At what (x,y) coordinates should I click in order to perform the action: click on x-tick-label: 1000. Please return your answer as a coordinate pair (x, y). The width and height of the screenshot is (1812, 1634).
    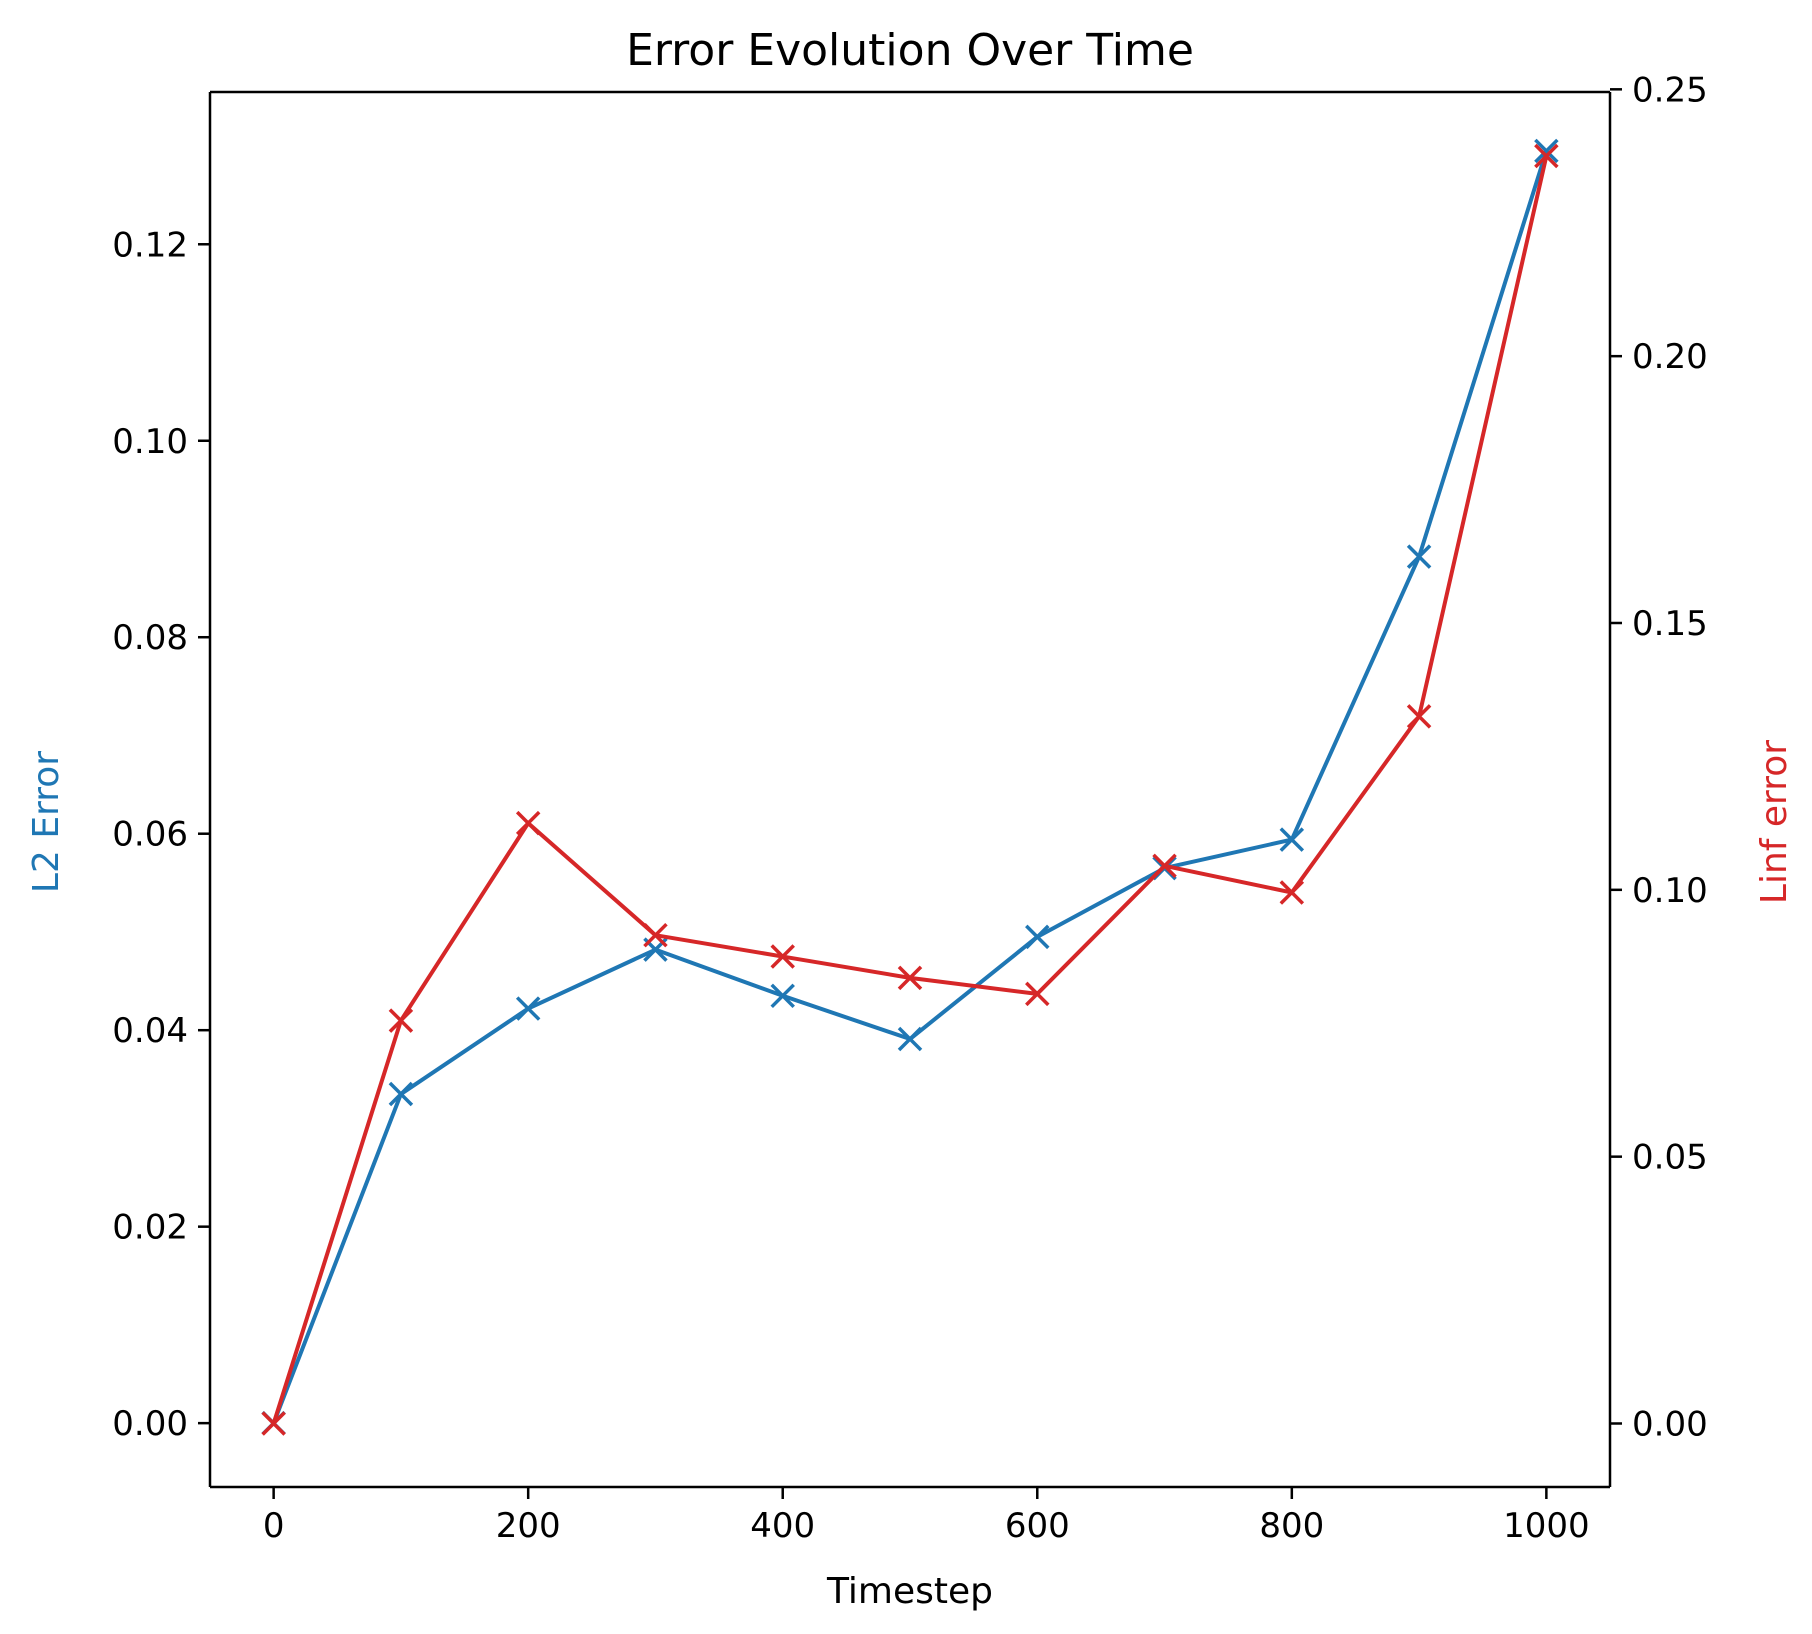
    Looking at the image, I should click on (1546, 1526).